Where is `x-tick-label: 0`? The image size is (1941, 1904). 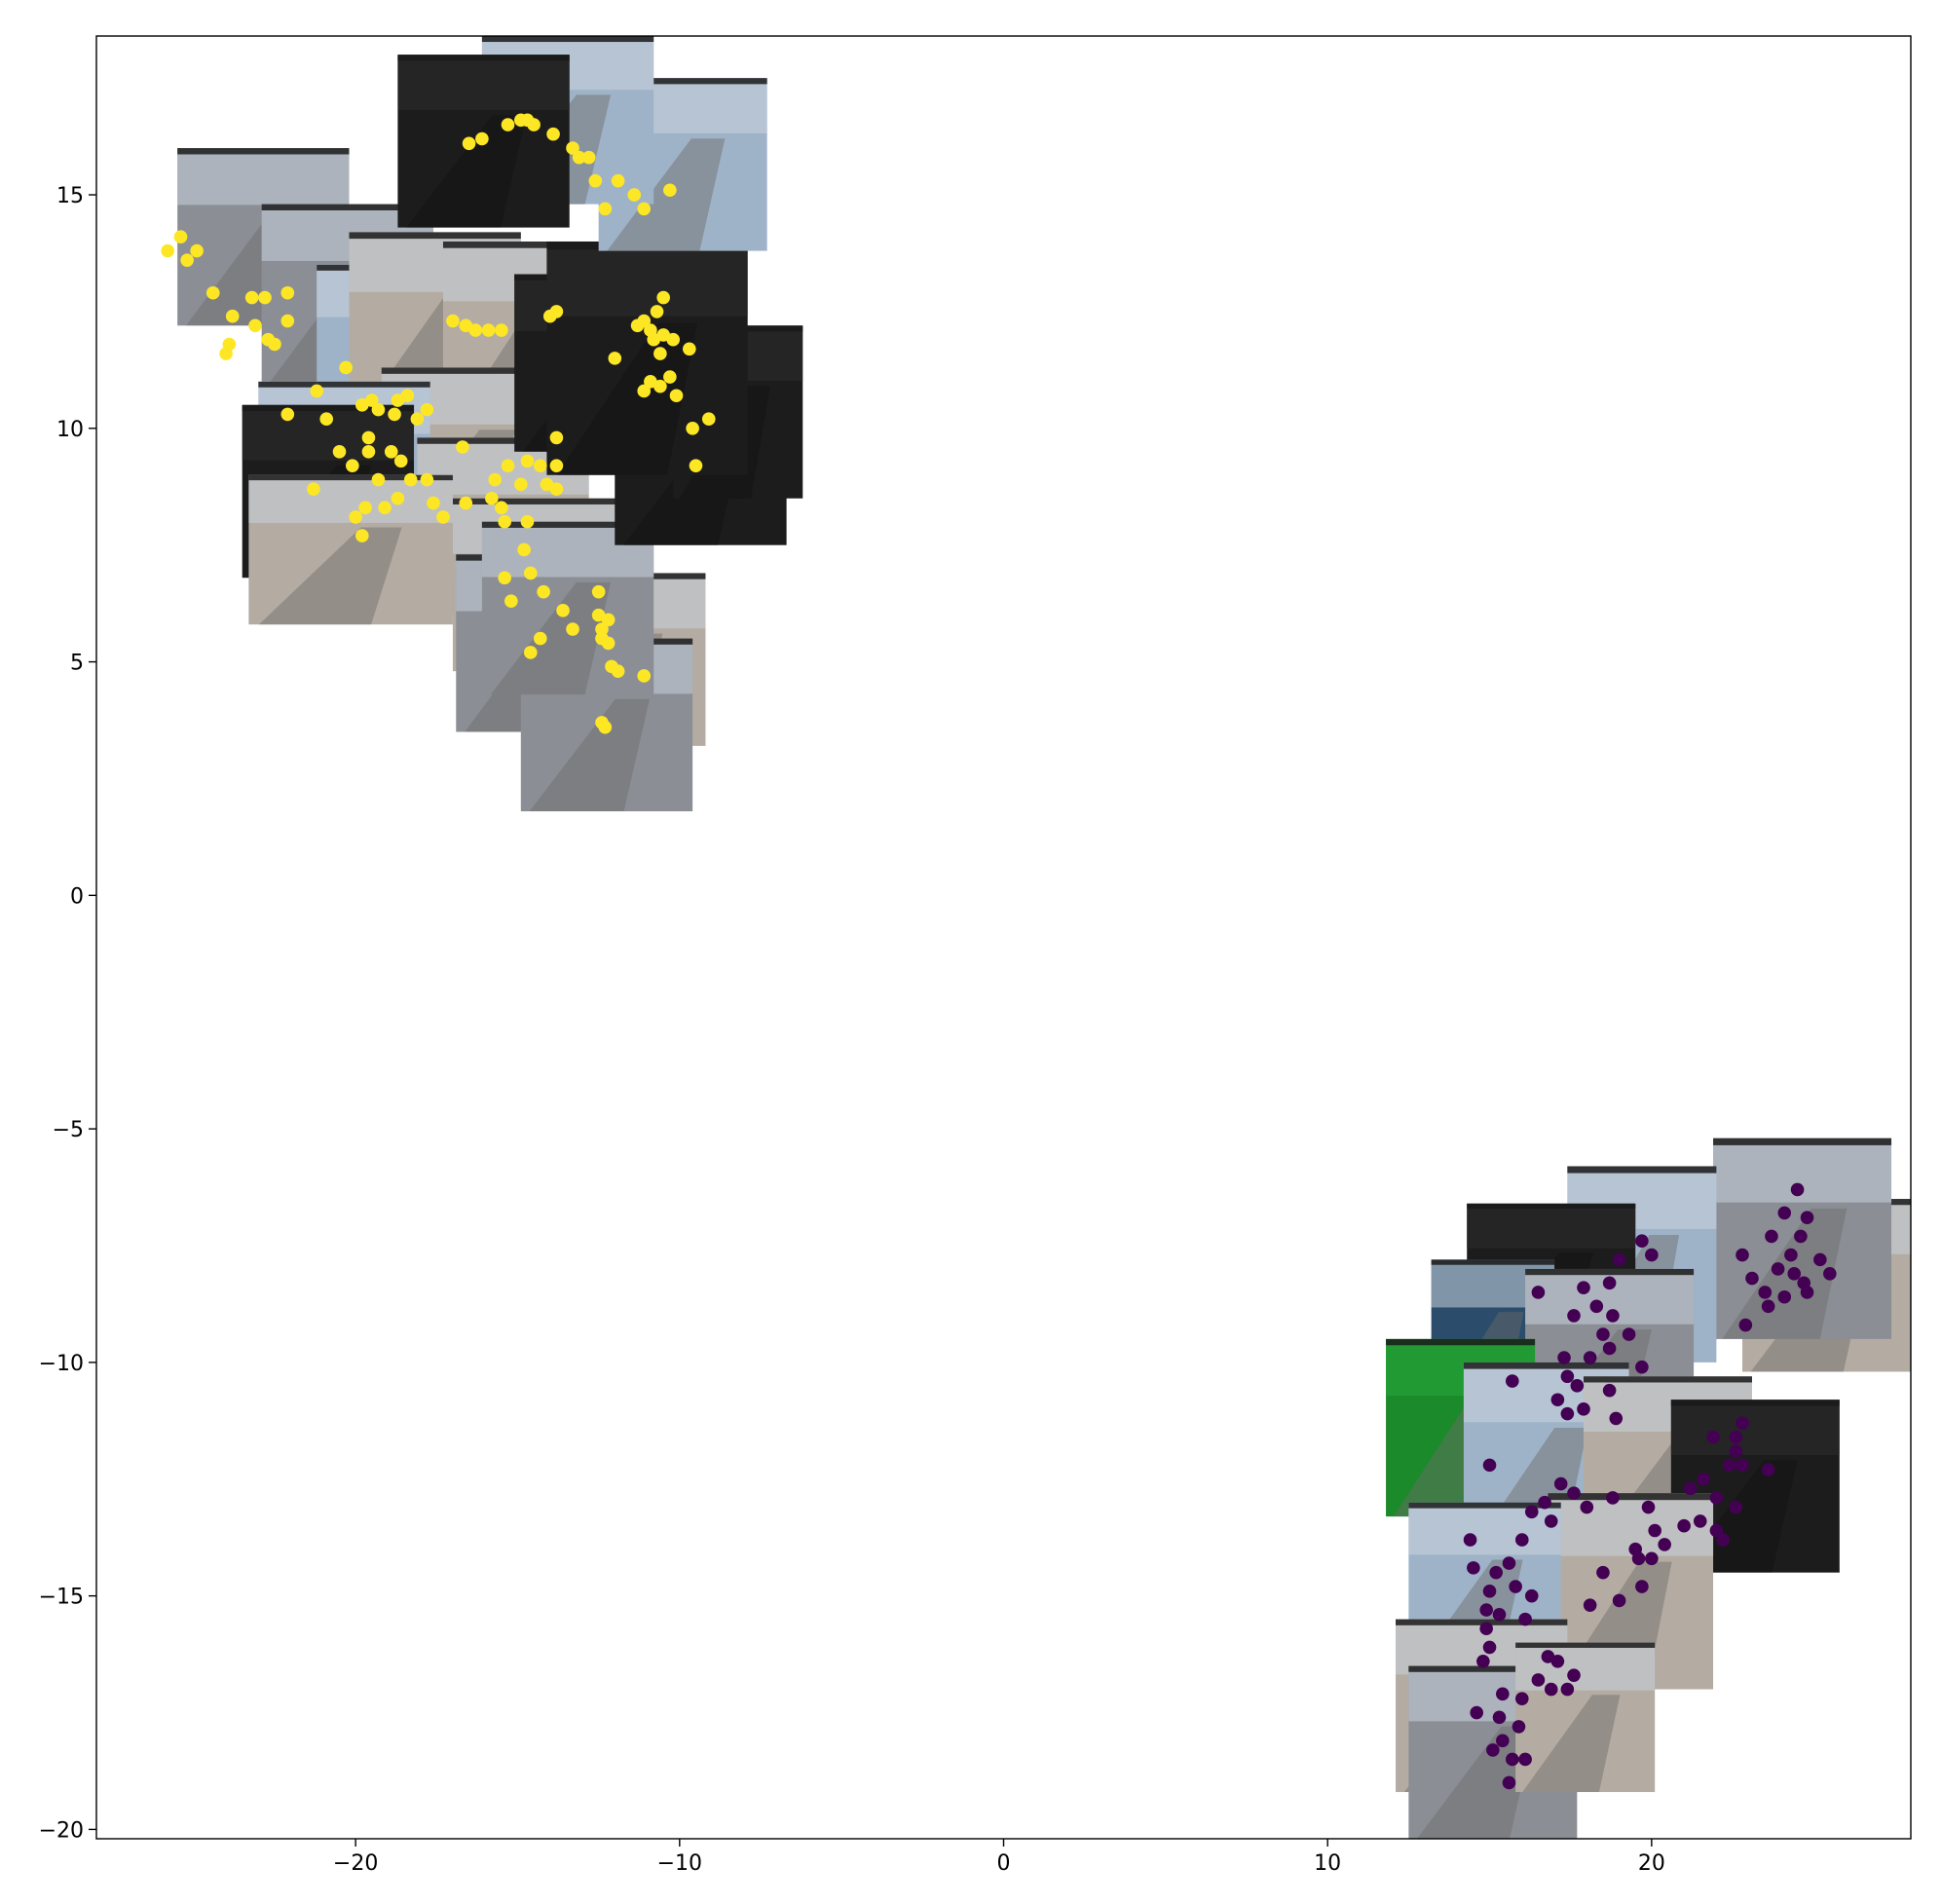
x-tick-label: 0 is located at coordinates (1004, 1863).